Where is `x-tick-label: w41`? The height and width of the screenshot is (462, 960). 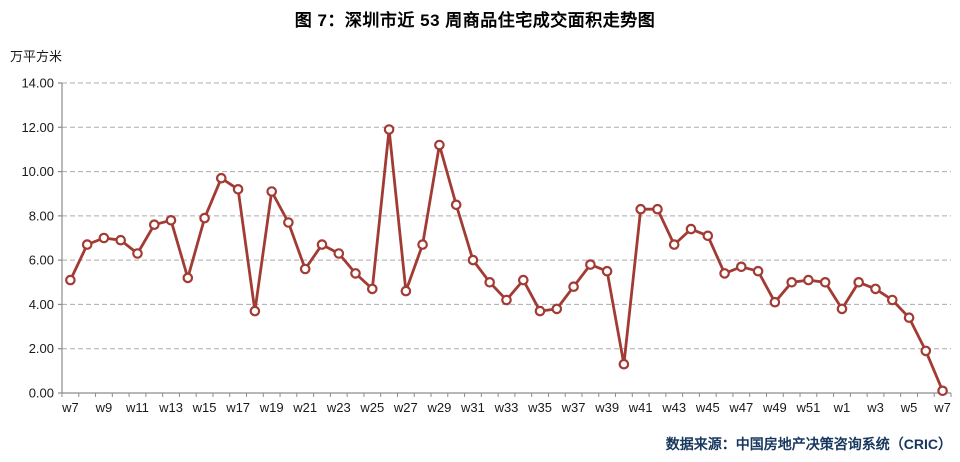 x-tick-label: w41 is located at coordinates (640, 407).